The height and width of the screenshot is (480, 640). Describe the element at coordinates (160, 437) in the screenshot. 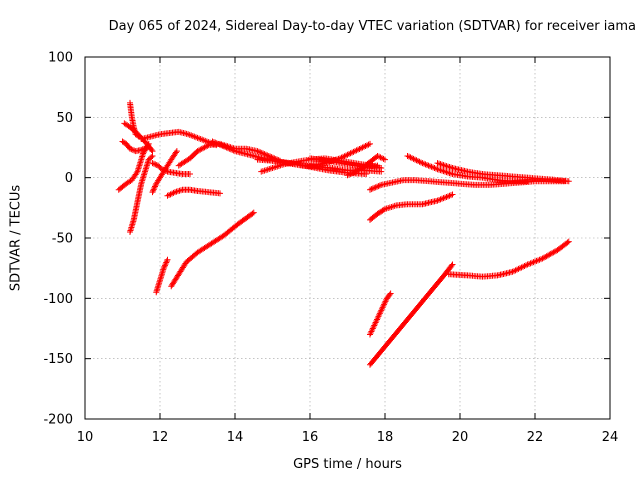

I see `x-tick-label: 12` at that location.